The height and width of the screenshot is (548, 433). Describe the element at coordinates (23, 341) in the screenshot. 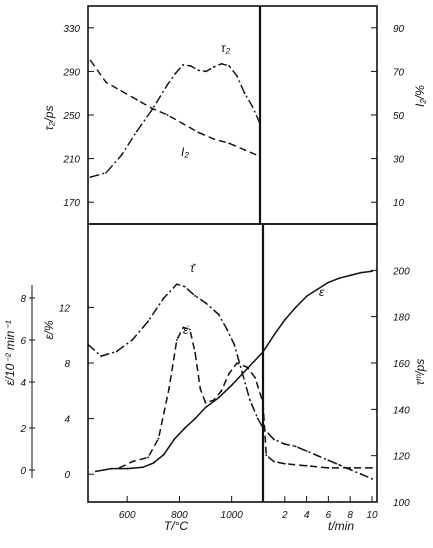

I see `outer-left-tick-label: 6` at that location.